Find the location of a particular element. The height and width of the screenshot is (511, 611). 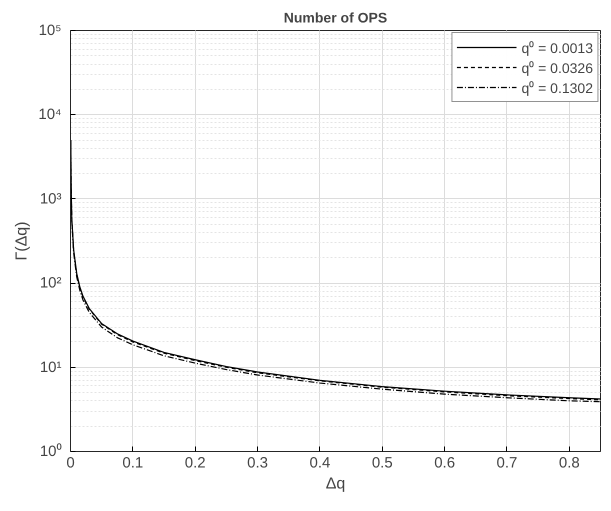

x-tick-label: 0.6 is located at coordinates (445, 463).